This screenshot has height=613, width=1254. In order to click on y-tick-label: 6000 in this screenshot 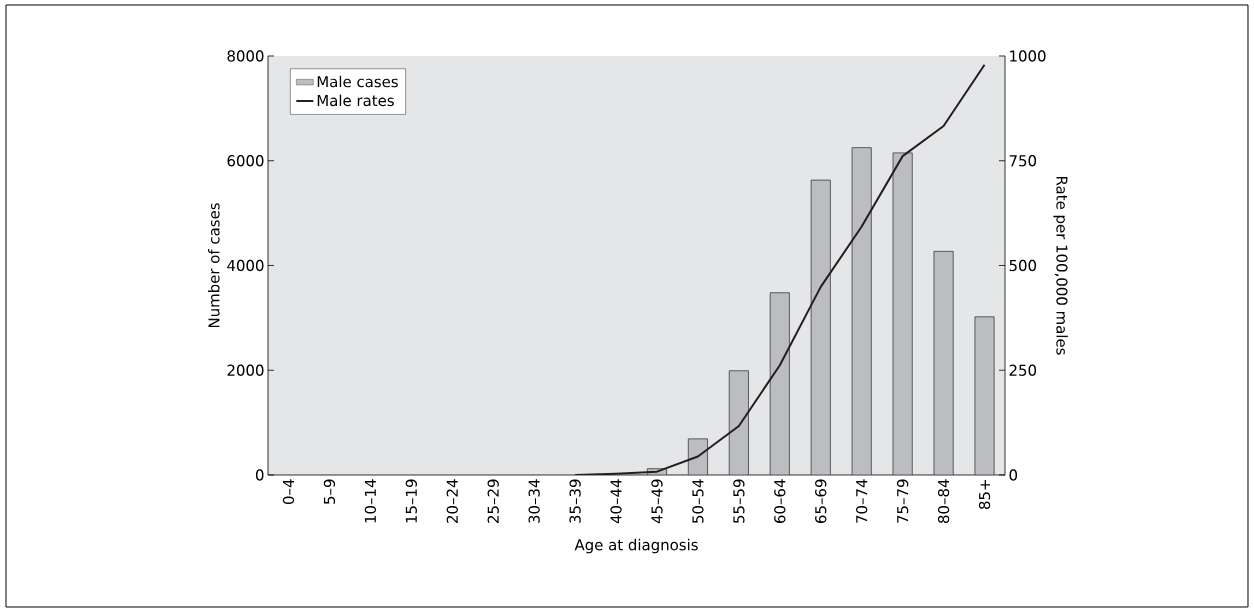, I will do `click(245, 161)`.